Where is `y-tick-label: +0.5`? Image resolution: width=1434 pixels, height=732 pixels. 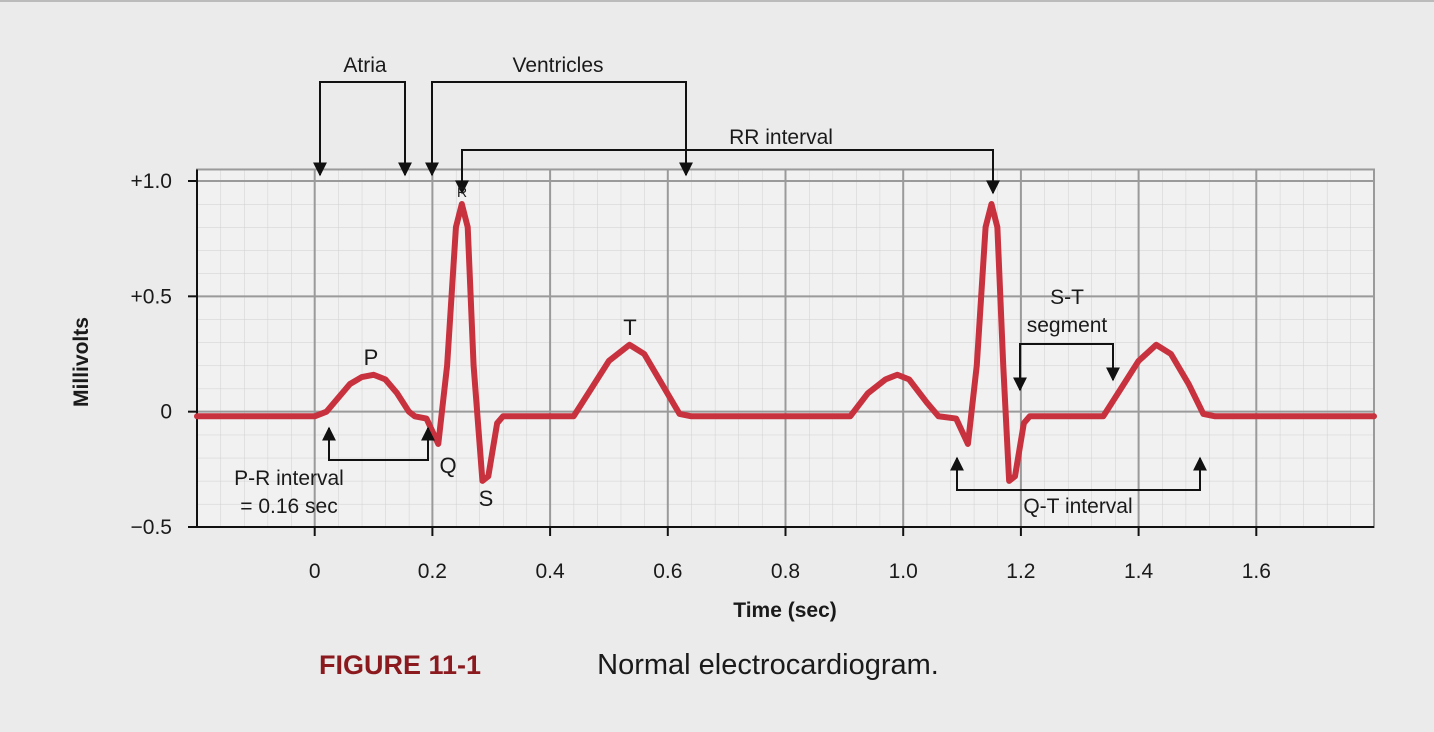 y-tick-label: +0.5 is located at coordinates (151, 296).